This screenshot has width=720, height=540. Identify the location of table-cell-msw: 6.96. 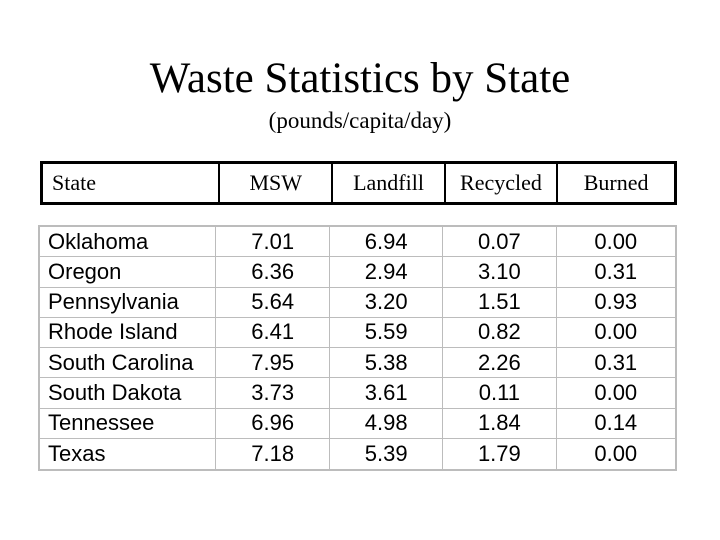
(273, 423).